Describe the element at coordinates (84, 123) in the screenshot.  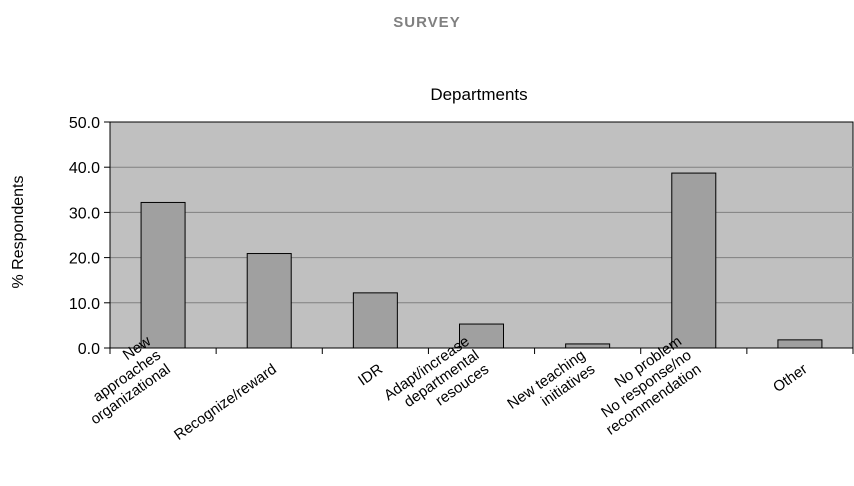
I see `y-tick-label: 50.0` at that location.